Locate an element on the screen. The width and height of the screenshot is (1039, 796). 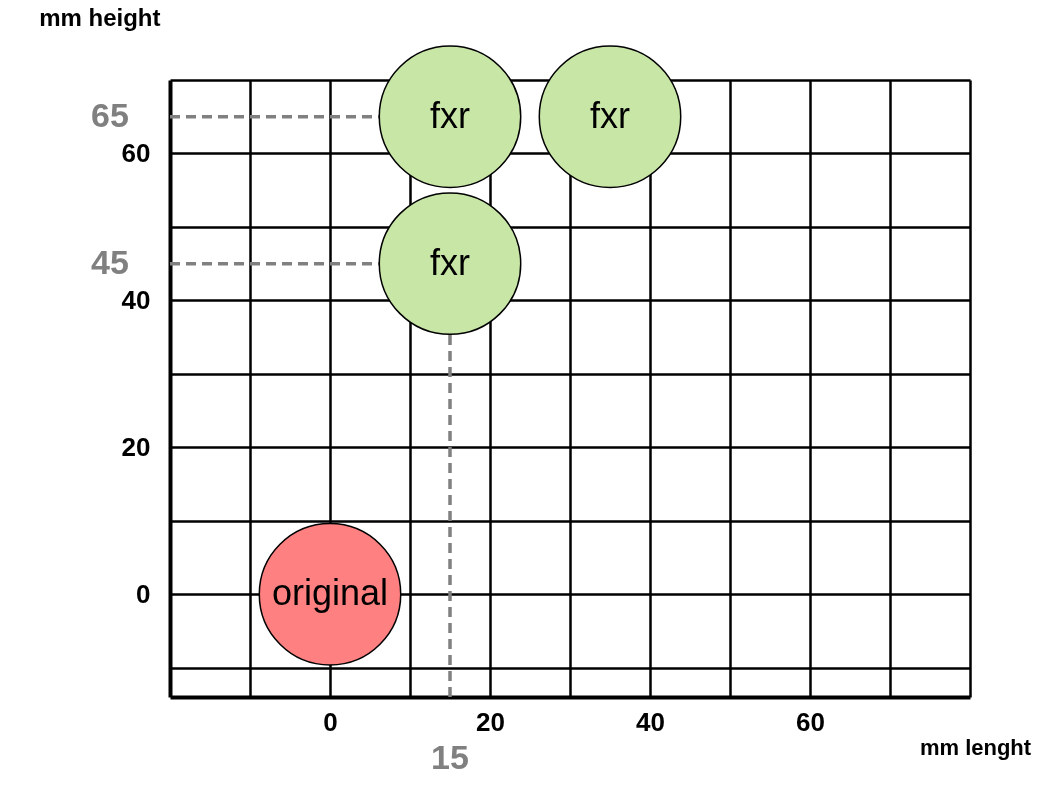
ref-line-label: 15 is located at coordinates (450, 757).